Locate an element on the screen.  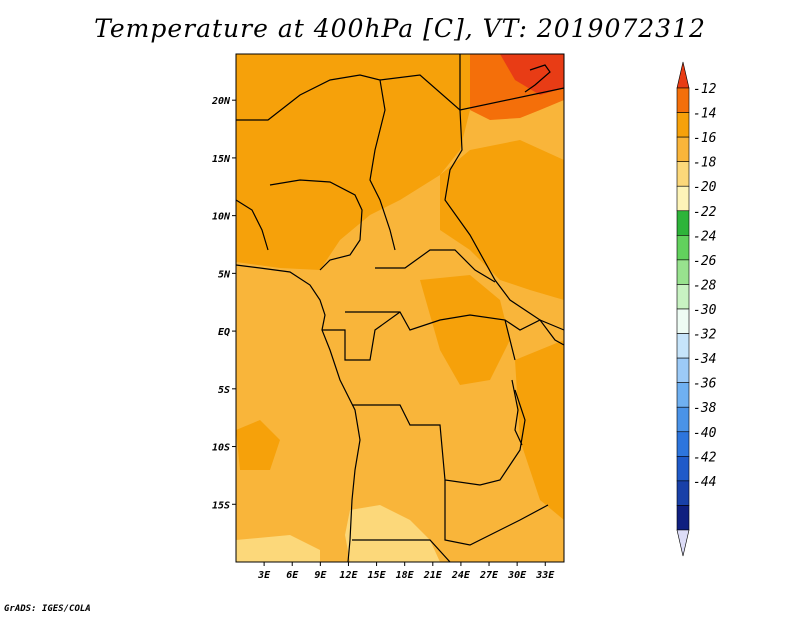
lon-tick-label: 33E is located at coordinates (545, 575).